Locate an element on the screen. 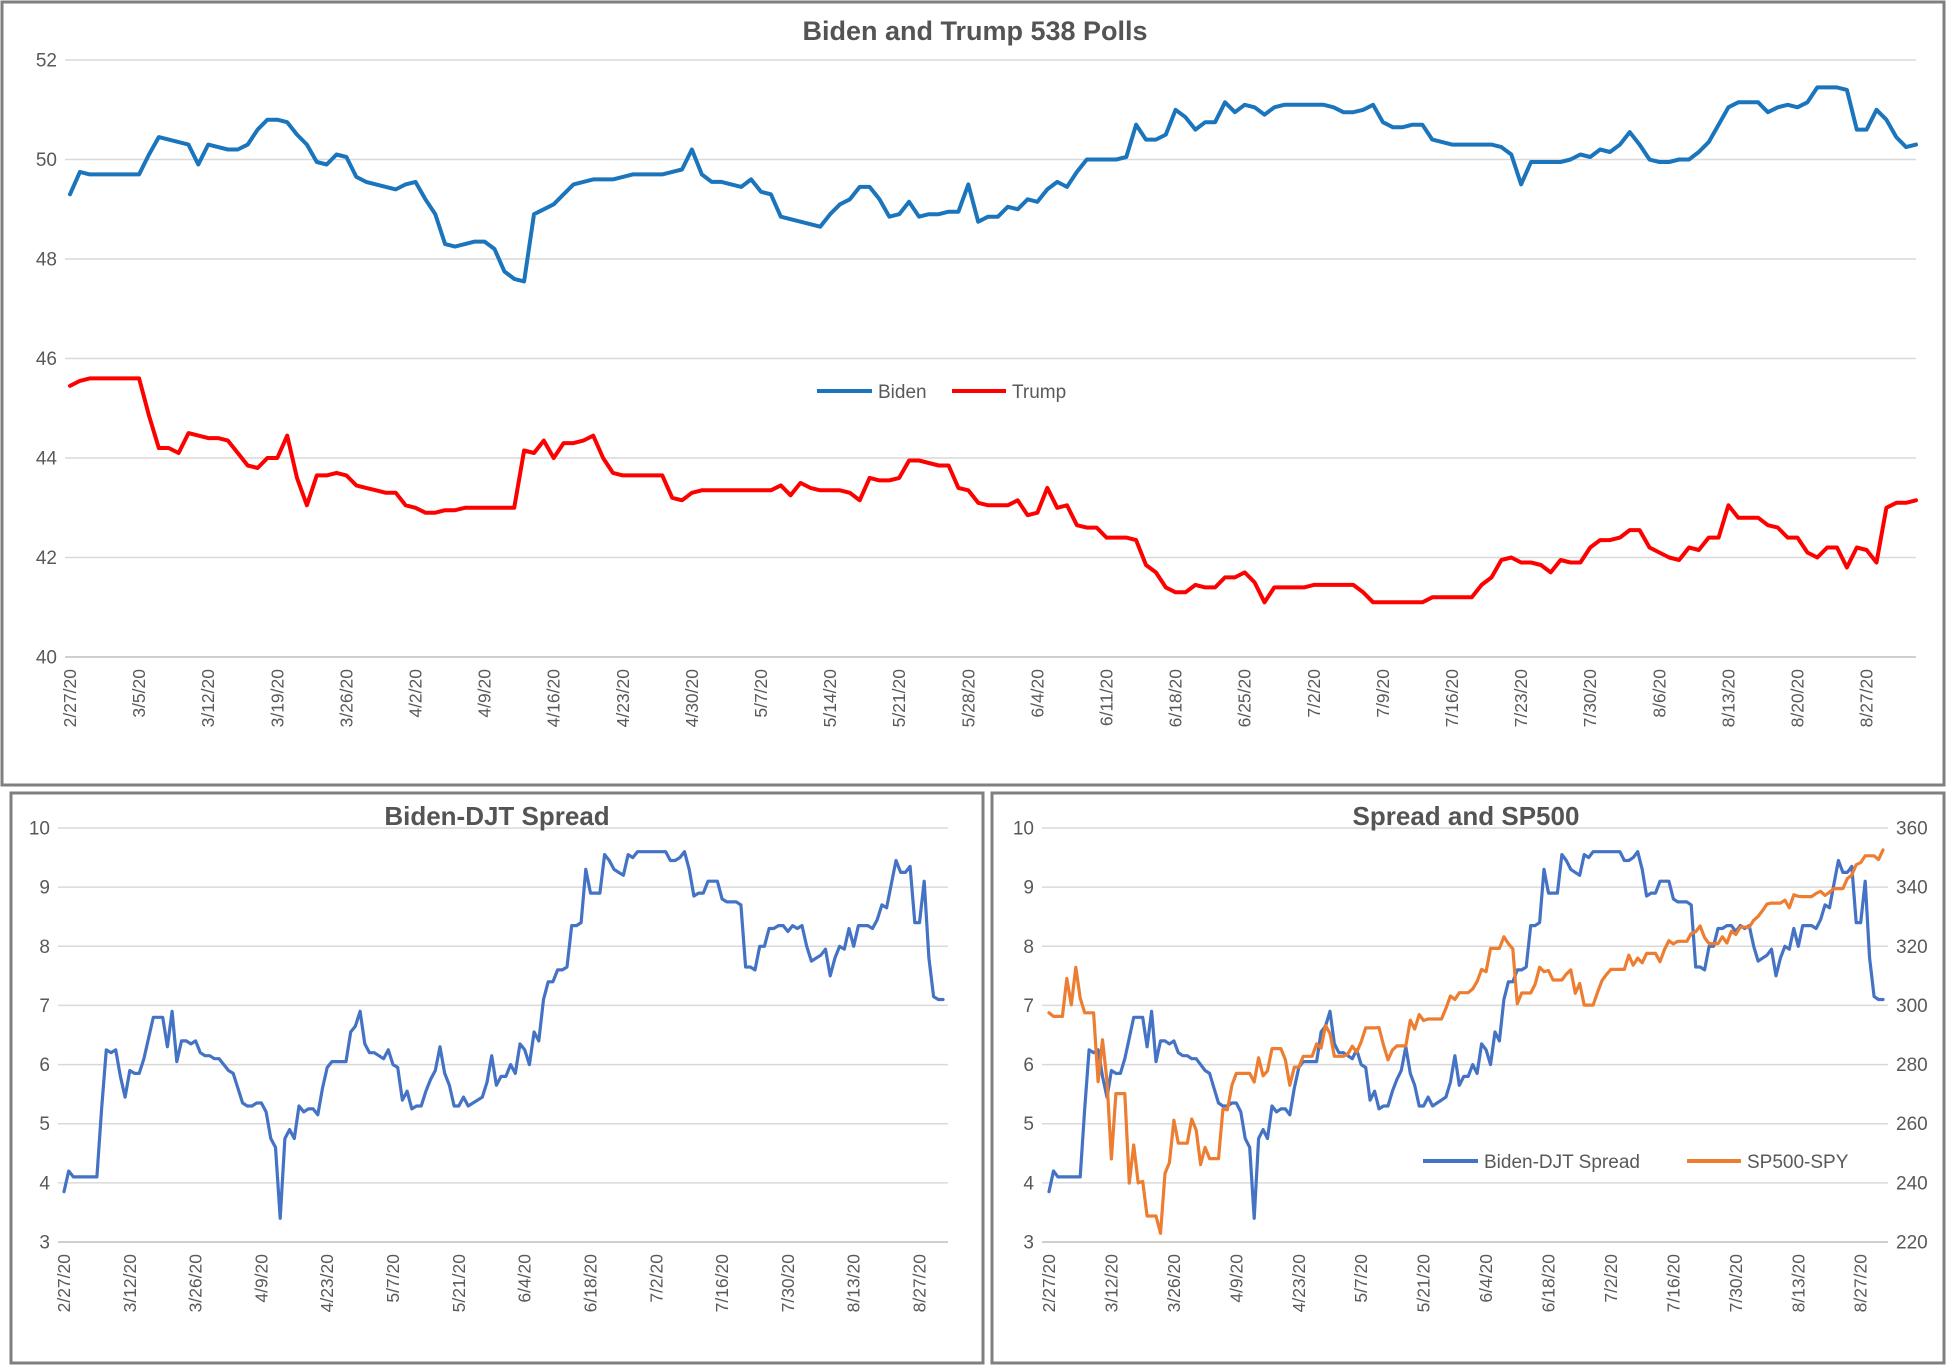 The image size is (1946, 1367). y-tick-label: 9 is located at coordinates (44, 888).